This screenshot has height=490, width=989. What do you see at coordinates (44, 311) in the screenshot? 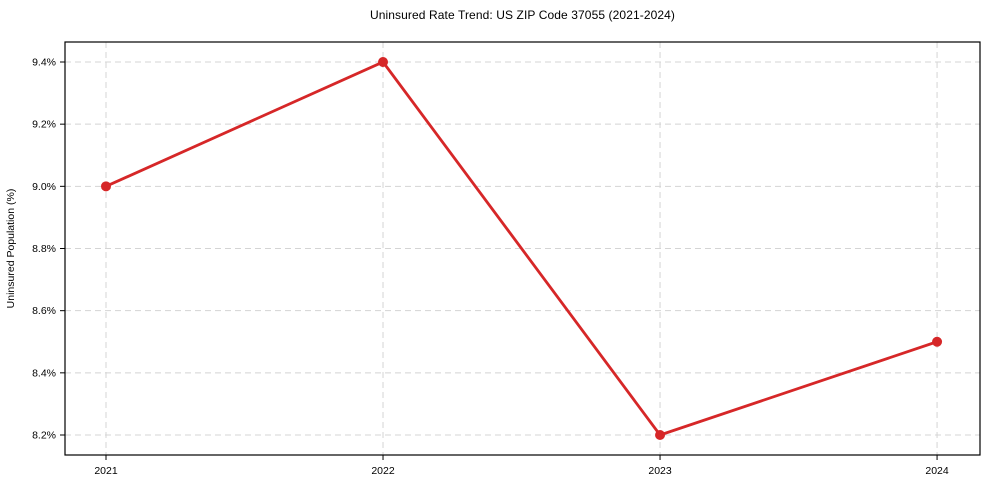
I see `y-tick-label: 8.6%` at bounding box center [44, 311].